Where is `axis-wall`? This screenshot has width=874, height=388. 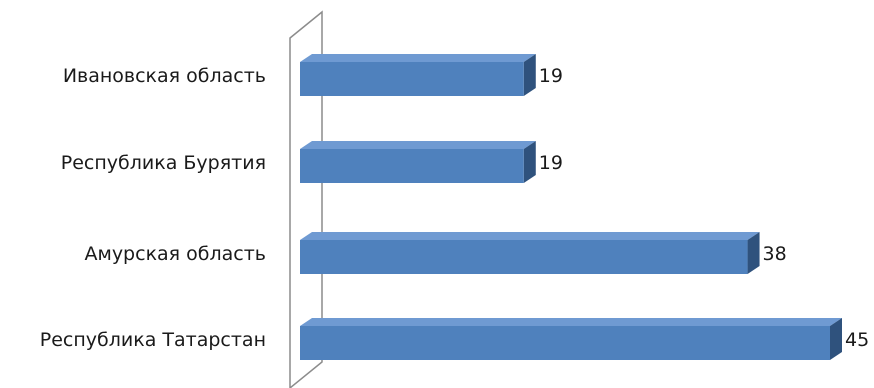 axis-wall is located at coordinates (306, 199).